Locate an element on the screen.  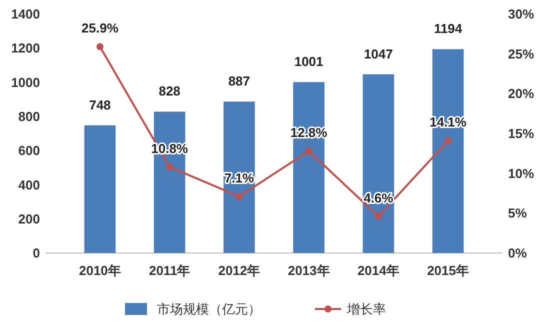
y-tick-label: 0 is located at coordinates (36, 253).